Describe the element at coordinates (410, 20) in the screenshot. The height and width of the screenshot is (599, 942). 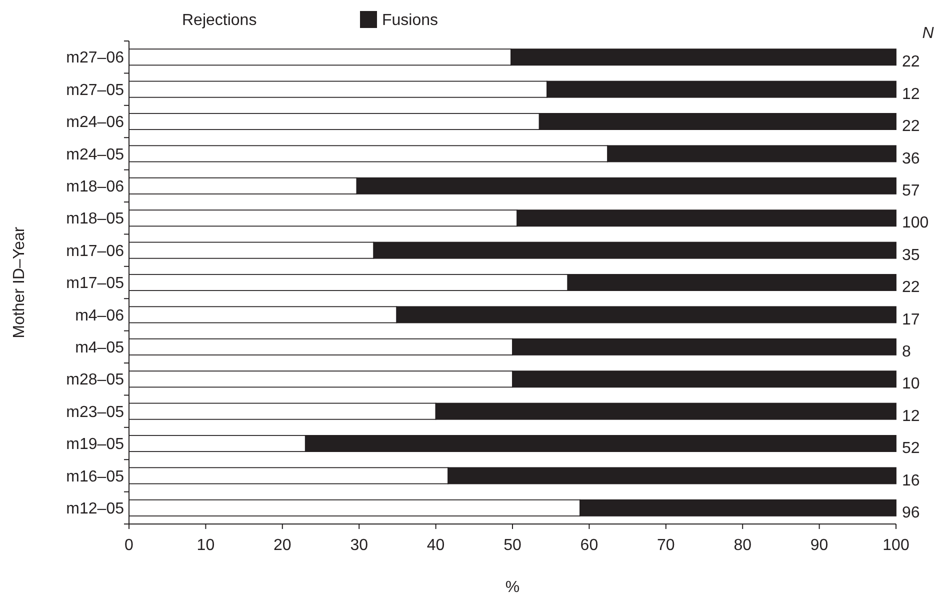
I see `legend-label: Fusions` at that location.